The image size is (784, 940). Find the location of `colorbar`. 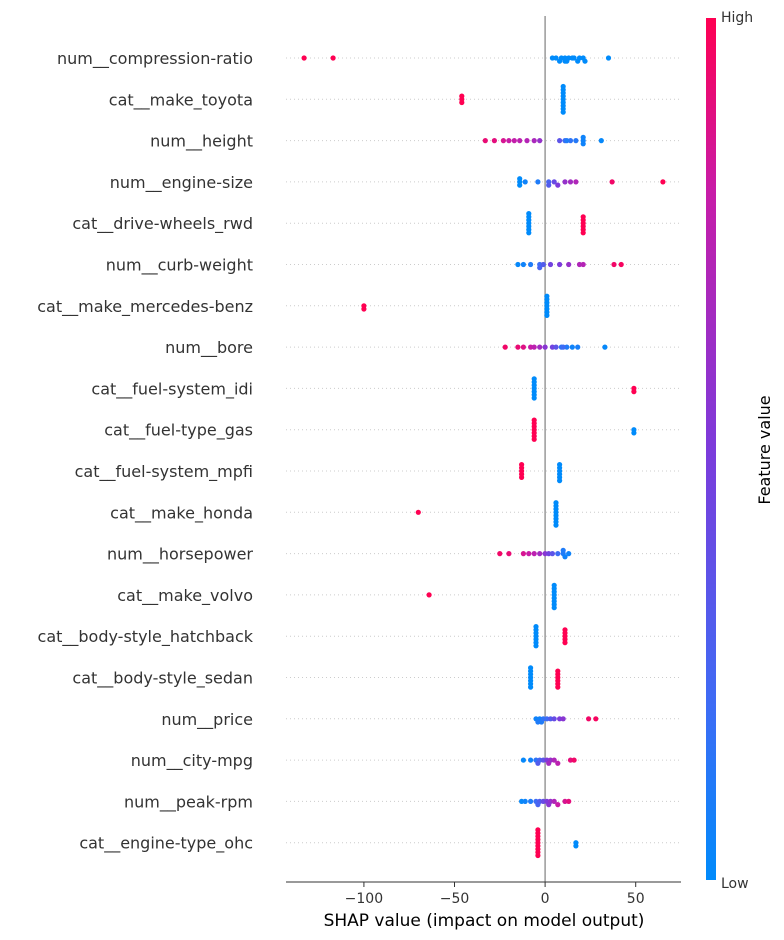

colorbar is located at coordinates (711, 449).